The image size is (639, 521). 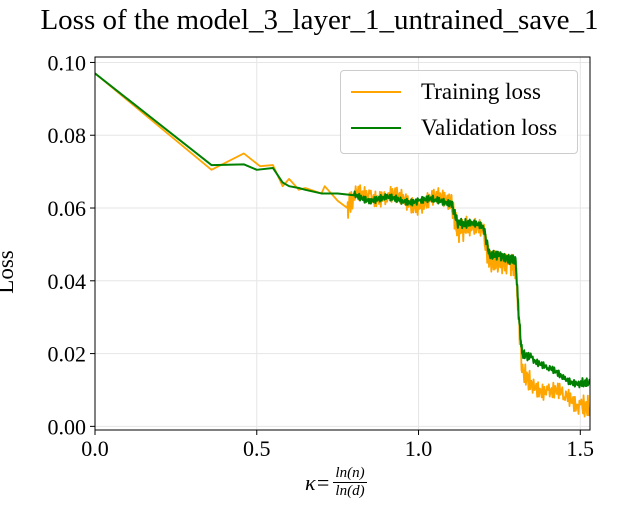 What do you see at coordinates (350, 491) in the screenshot?
I see `x-axis-label-denominator: ln(d)` at bounding box center [350, 491].